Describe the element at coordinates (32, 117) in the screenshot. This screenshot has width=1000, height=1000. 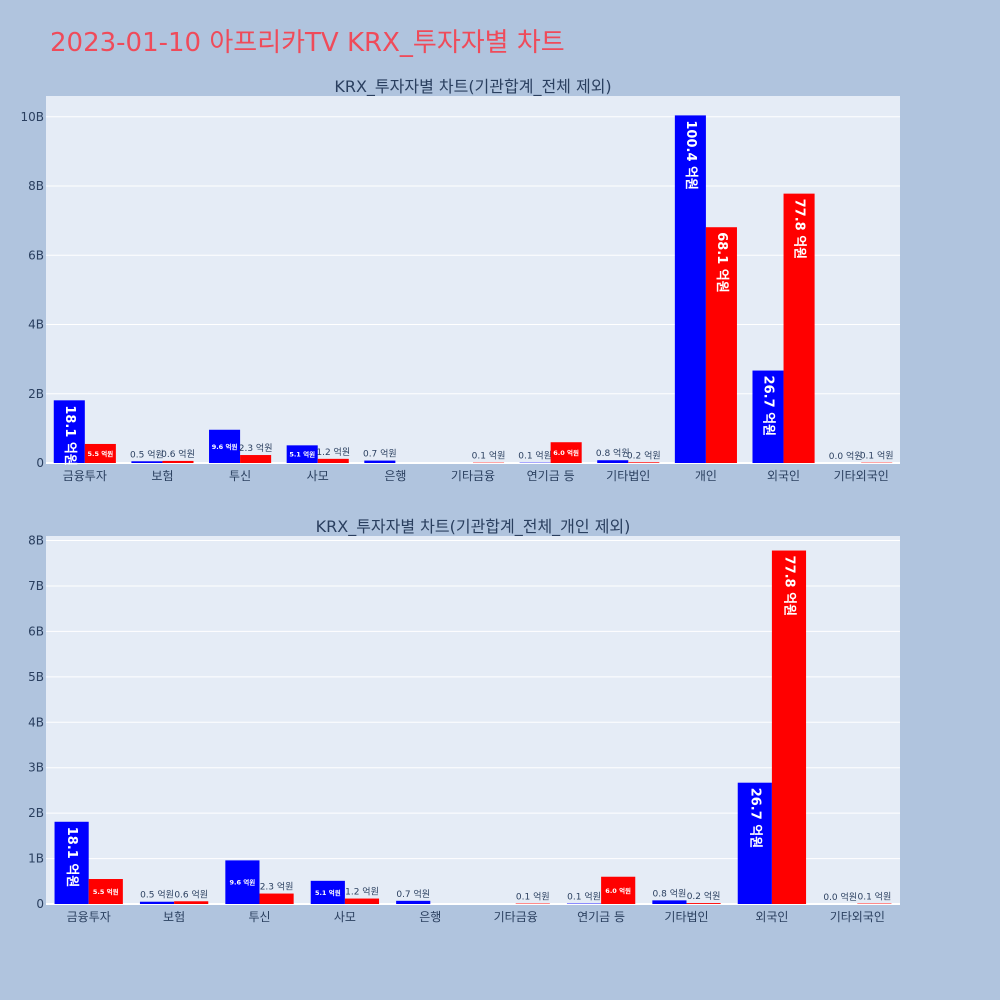
I see `y-tick-label: 10B` at that location.